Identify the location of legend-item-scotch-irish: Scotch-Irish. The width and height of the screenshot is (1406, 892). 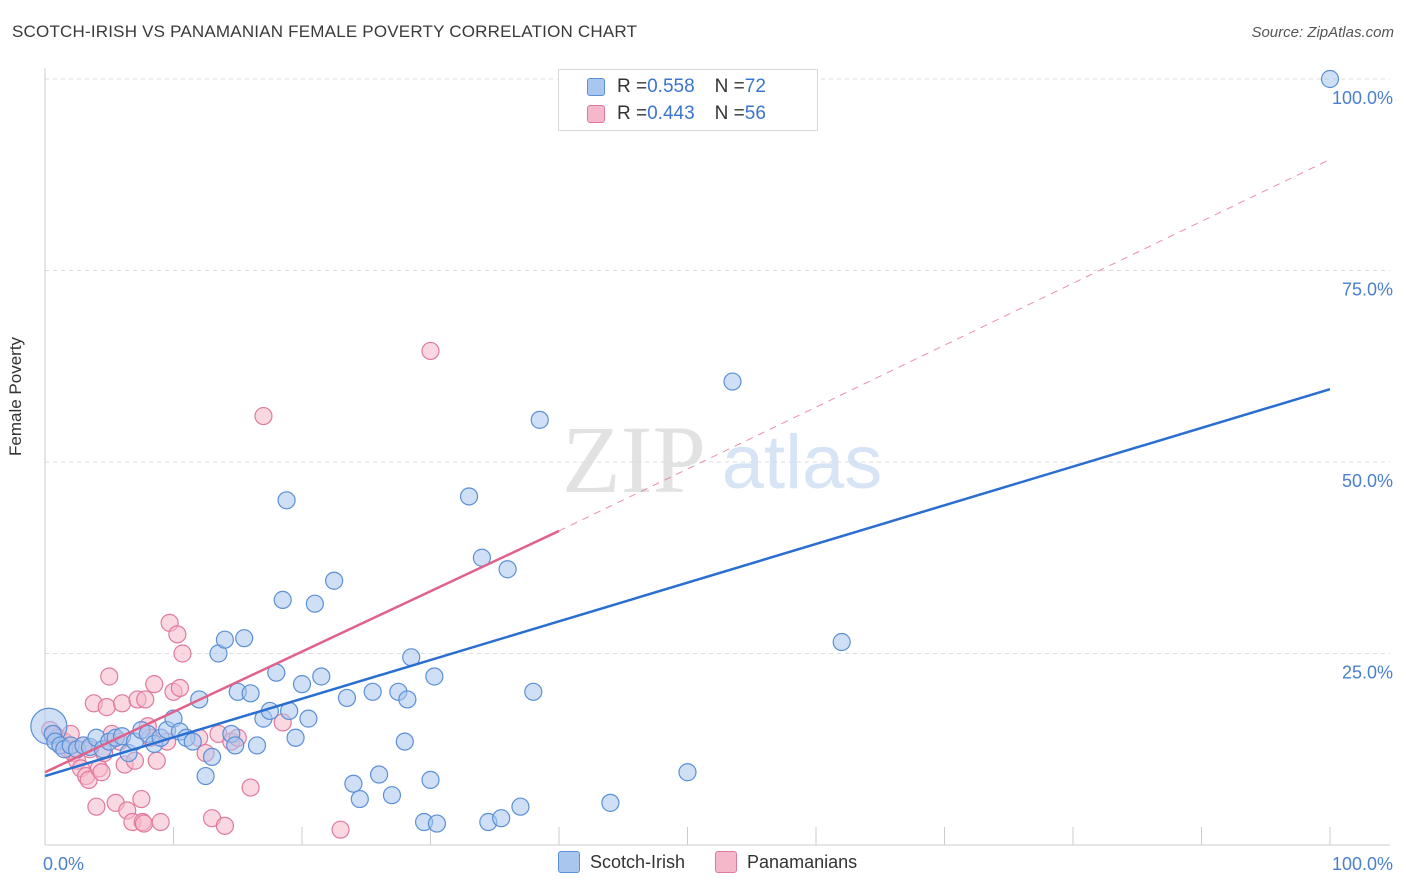
(621, 862).